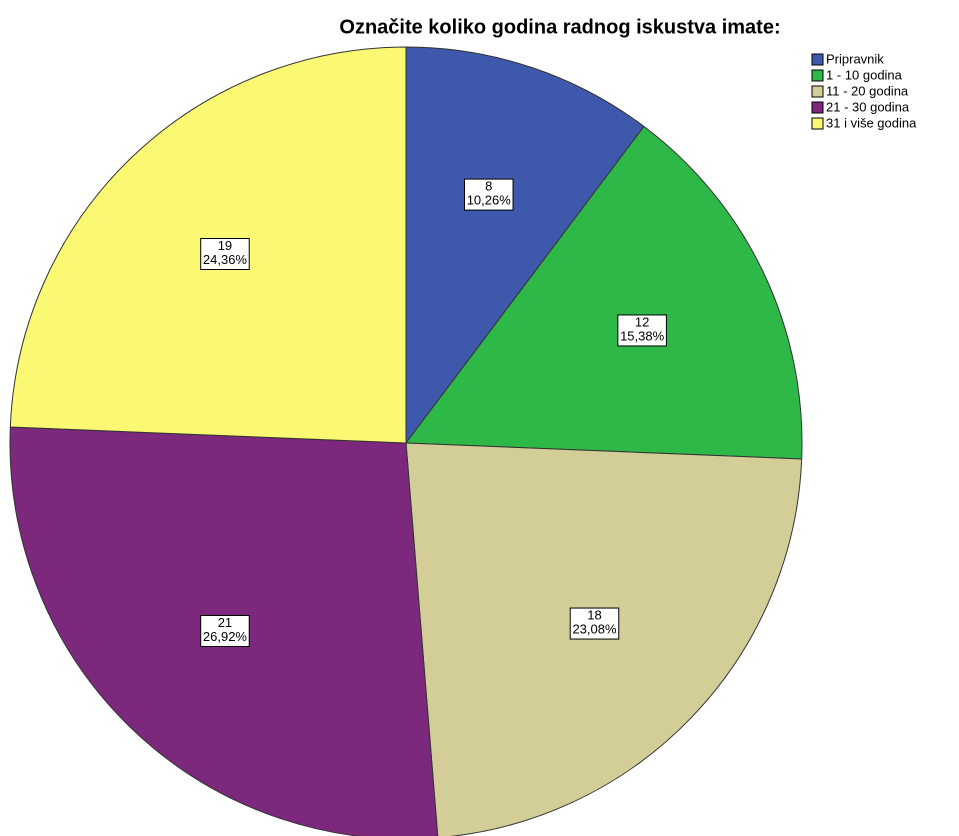 The height and width of the screenshot is (836, 959). I want to click on data-label-percent: 24,36%, so click(225, 259).